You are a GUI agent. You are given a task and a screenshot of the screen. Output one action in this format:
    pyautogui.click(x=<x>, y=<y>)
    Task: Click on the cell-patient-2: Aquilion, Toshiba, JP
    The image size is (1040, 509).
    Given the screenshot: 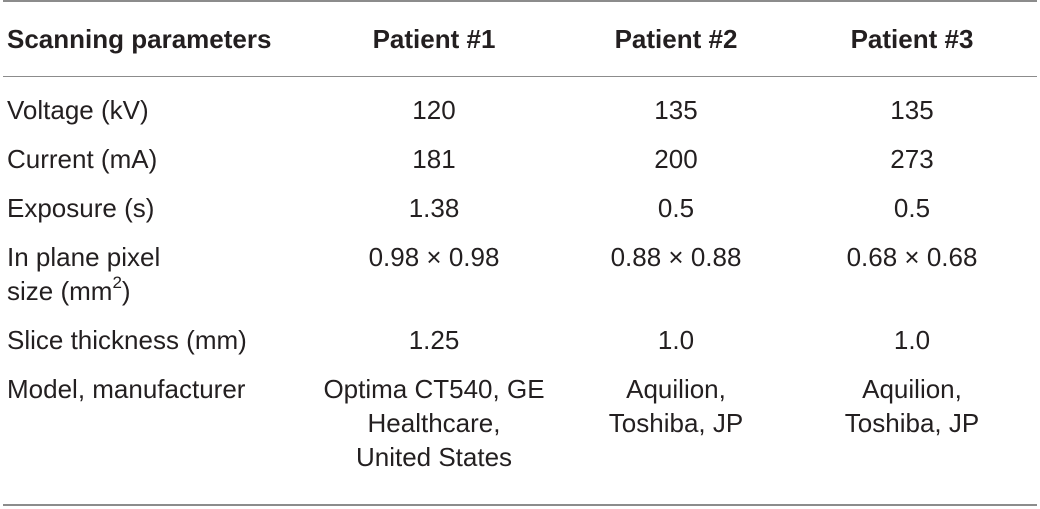 What is the action you would take?
    pyautogui.click(x=676, y=406)
    